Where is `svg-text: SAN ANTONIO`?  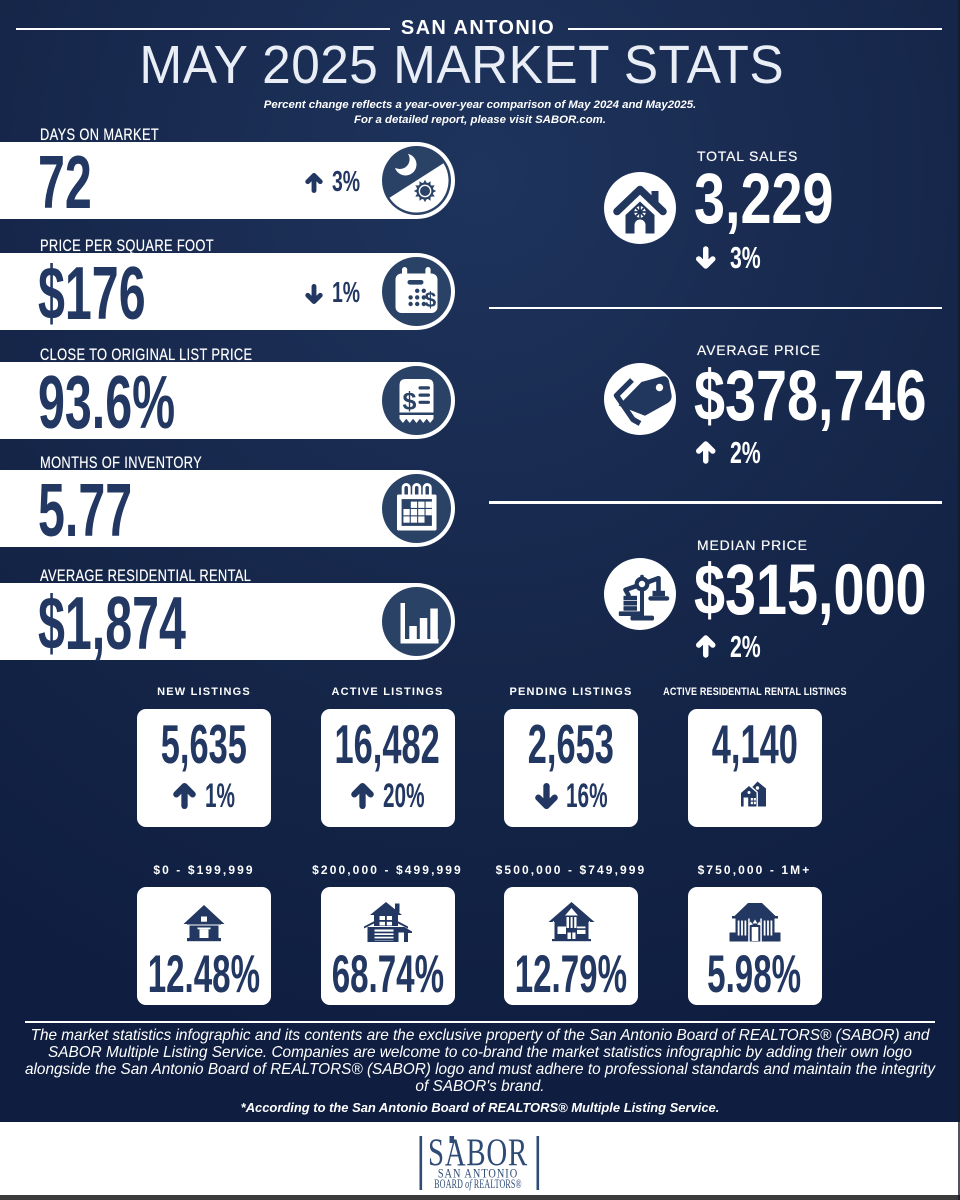
svg-text: SAN ANTONIO is located at coordinates (478, 1174).